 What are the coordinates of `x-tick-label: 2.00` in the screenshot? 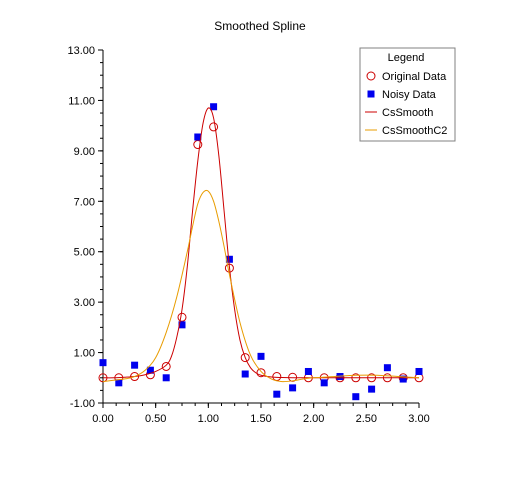 It's located at (313, 419).